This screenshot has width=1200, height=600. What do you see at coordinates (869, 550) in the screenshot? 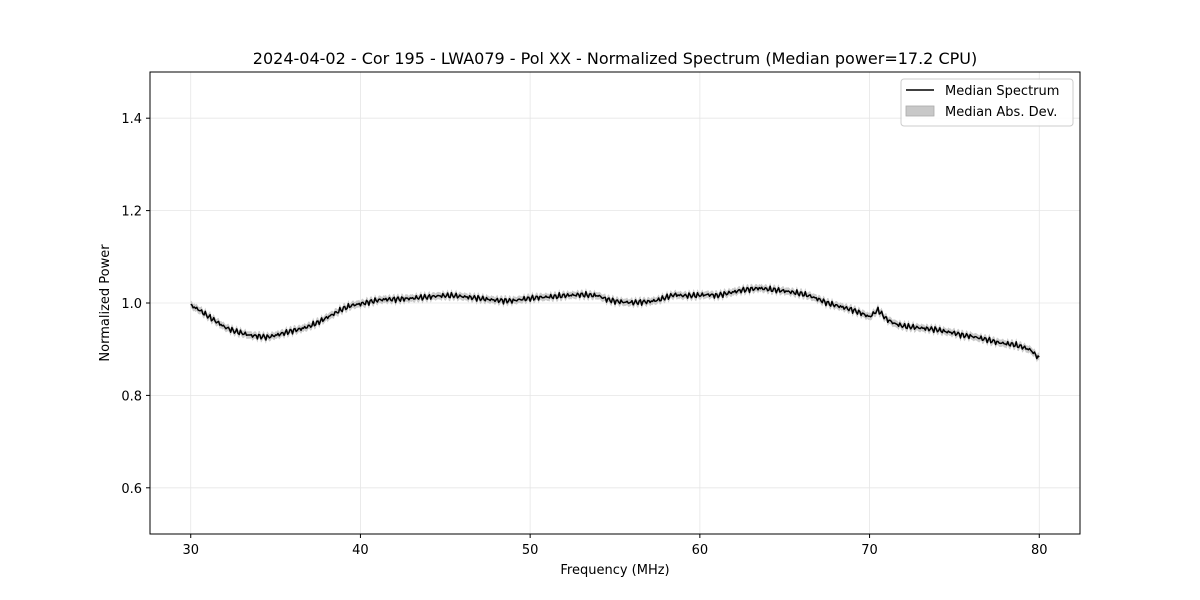
I see `x-tick-label-4: 70` at bounding box center [869, 550].